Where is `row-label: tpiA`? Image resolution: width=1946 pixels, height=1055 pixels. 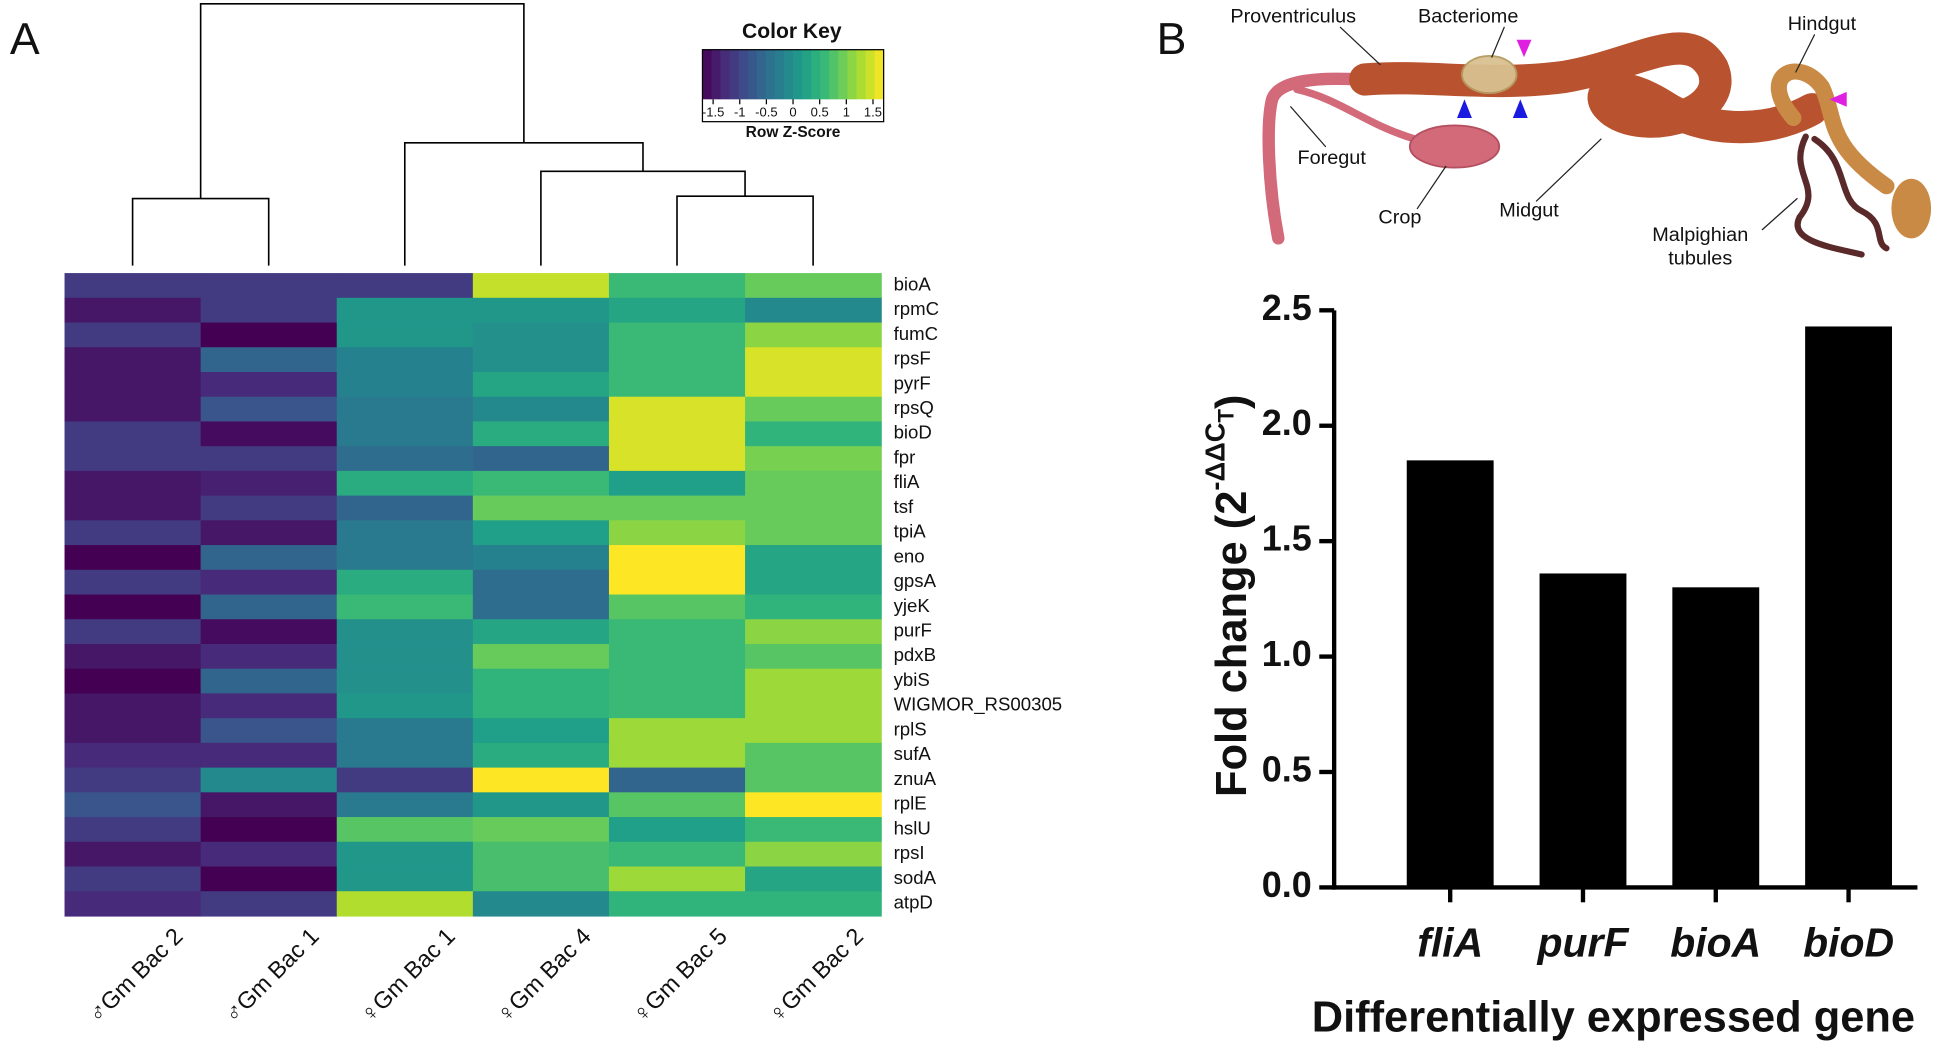 row-label: tpiA is located at coordinates (910, 531).